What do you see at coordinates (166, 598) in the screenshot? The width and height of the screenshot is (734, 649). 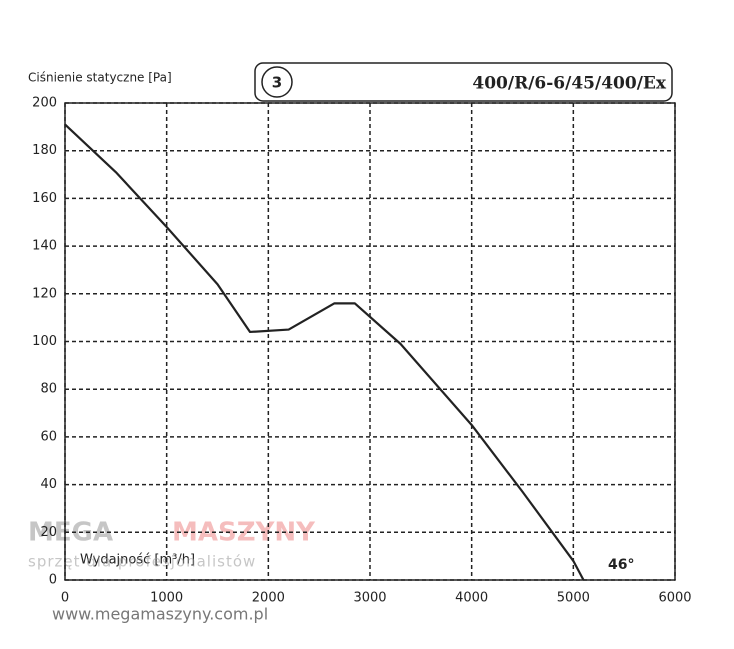 I see `x-tick-label: 1000` at bounding box center [166, 598].